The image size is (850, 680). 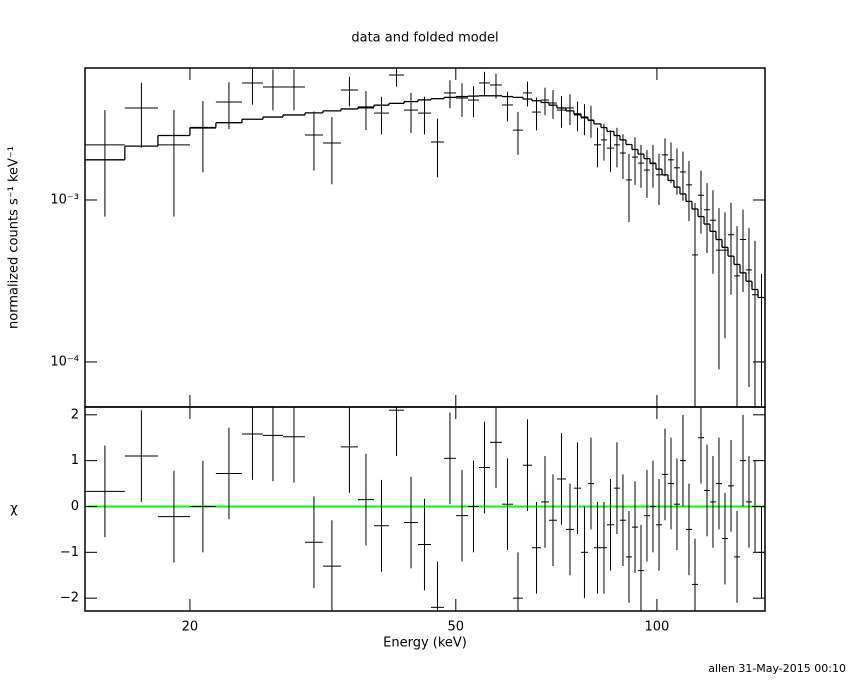 I want to click on y-axis-label: χ, so click(x=14, y=509).